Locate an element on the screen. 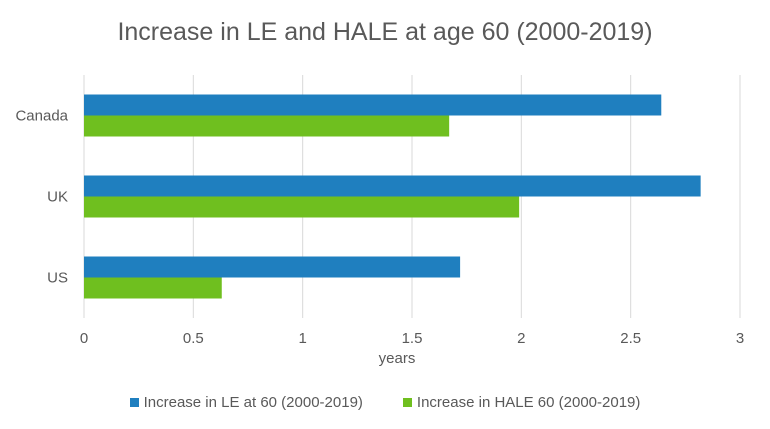  x-tick-label: 2 is located at coordinates (521, 338).